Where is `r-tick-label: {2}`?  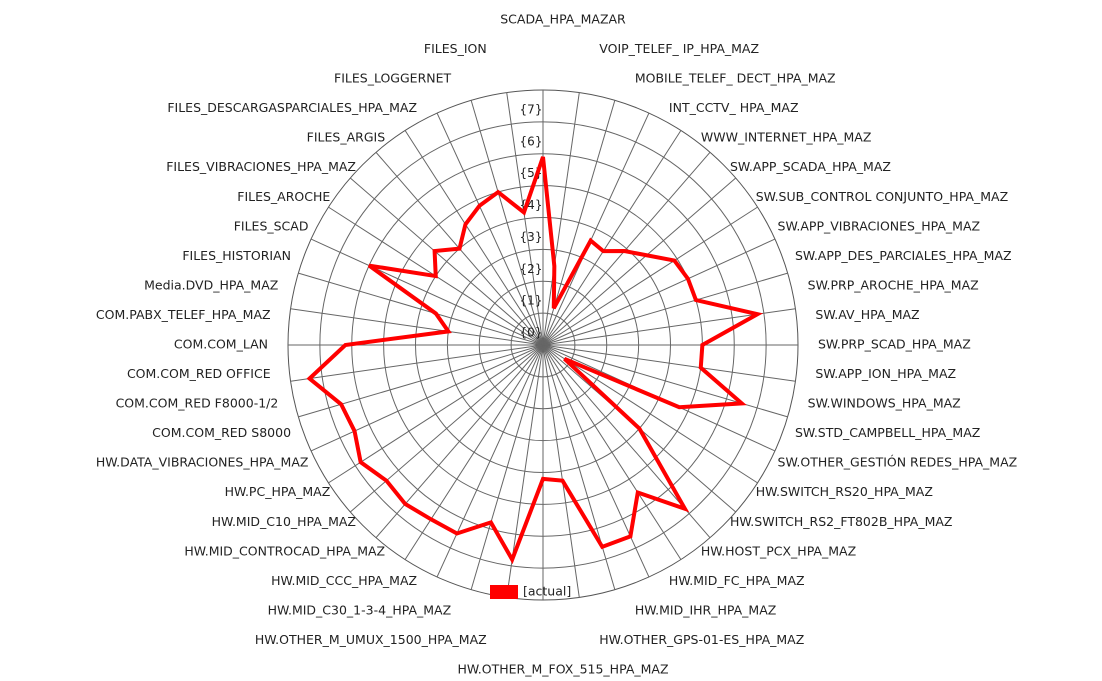 r-tick-label: {2} is located at coordinates (531, 269).